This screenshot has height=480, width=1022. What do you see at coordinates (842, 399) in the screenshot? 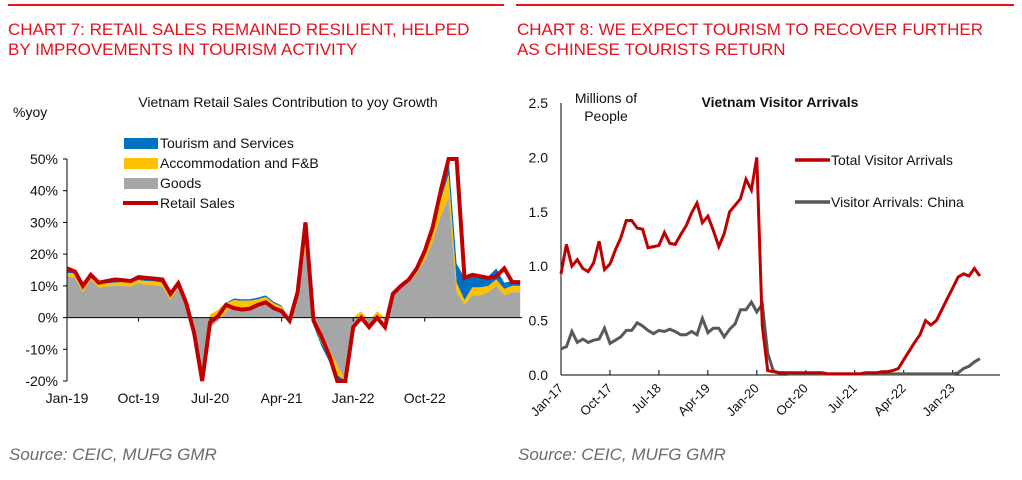
I see `chart8-x-tick-label: Jul-21` at bounding box center [842, 399].